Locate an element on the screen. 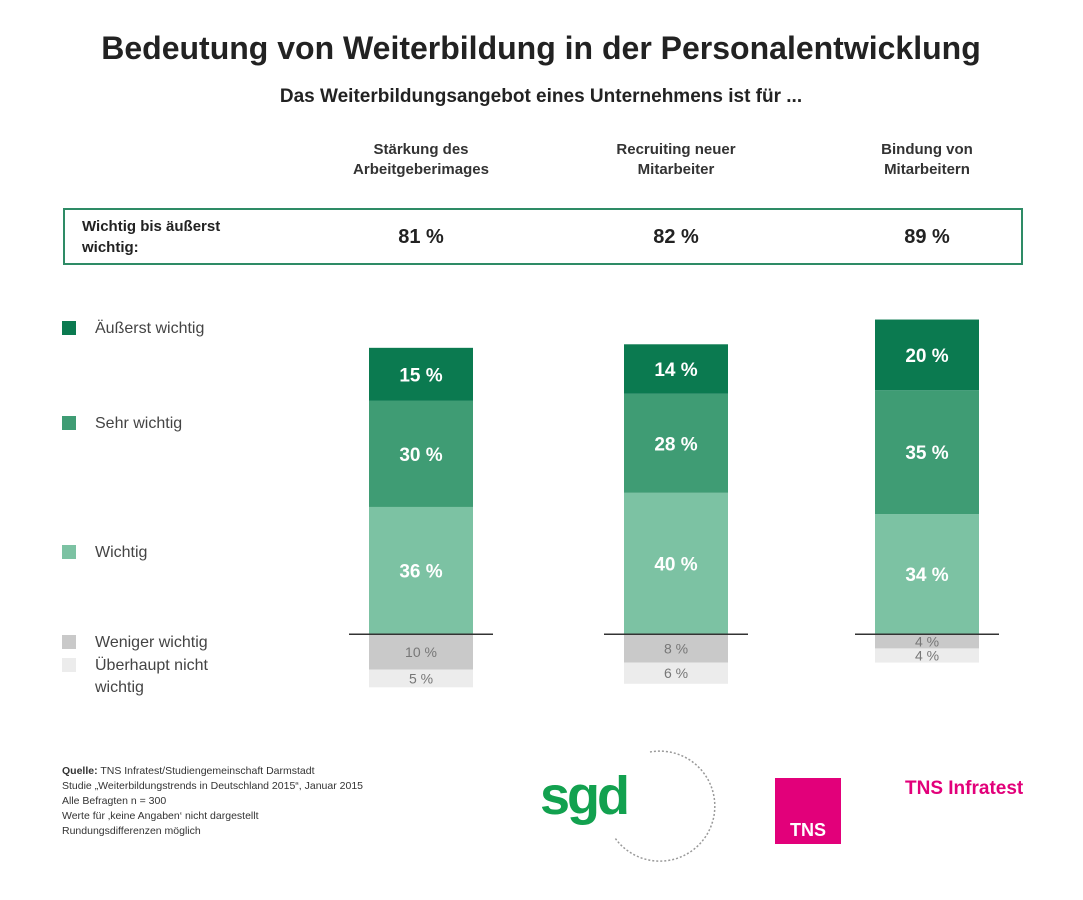 The width and height of the screenshot is (1083, 900). legend-label: Überhaupt nicht wichtig is located at coordinates (151, 676).